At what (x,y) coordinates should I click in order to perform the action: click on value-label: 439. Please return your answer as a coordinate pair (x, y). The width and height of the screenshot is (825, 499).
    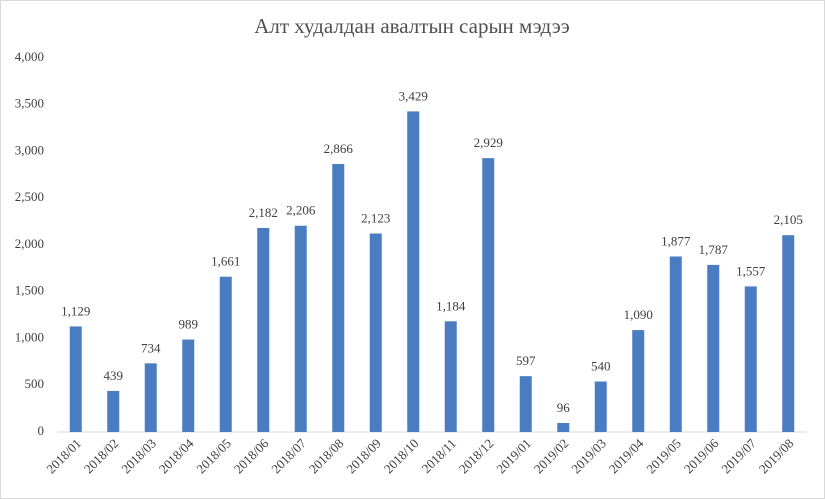
    Looking at the image, I should click on (114, 375).